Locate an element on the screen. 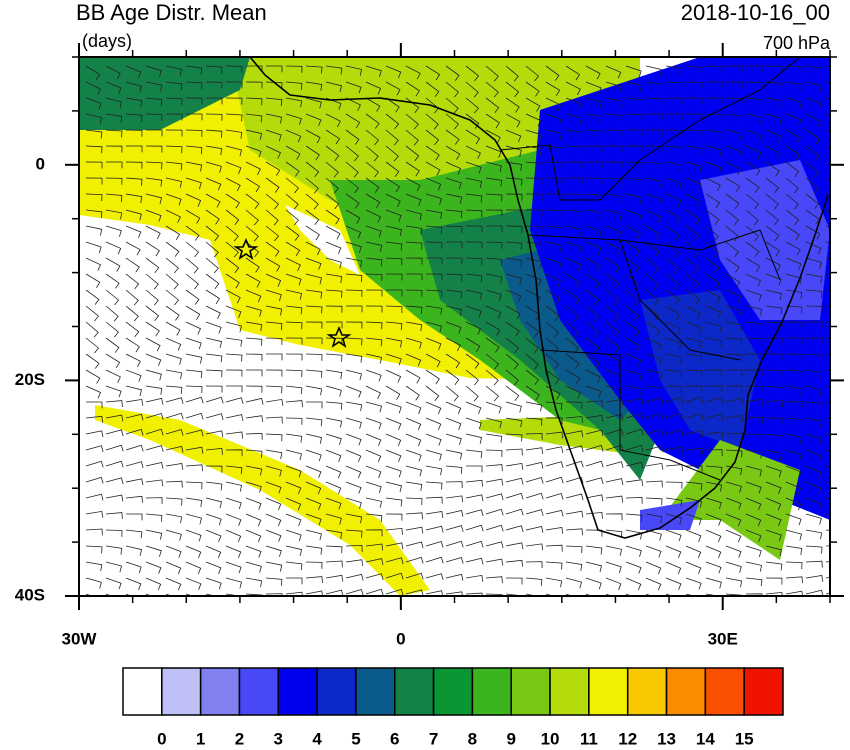 Image resolution: width=850 pixels, height=750 pixels. colorbar-label: 7 is located at coordinates (433, 738).